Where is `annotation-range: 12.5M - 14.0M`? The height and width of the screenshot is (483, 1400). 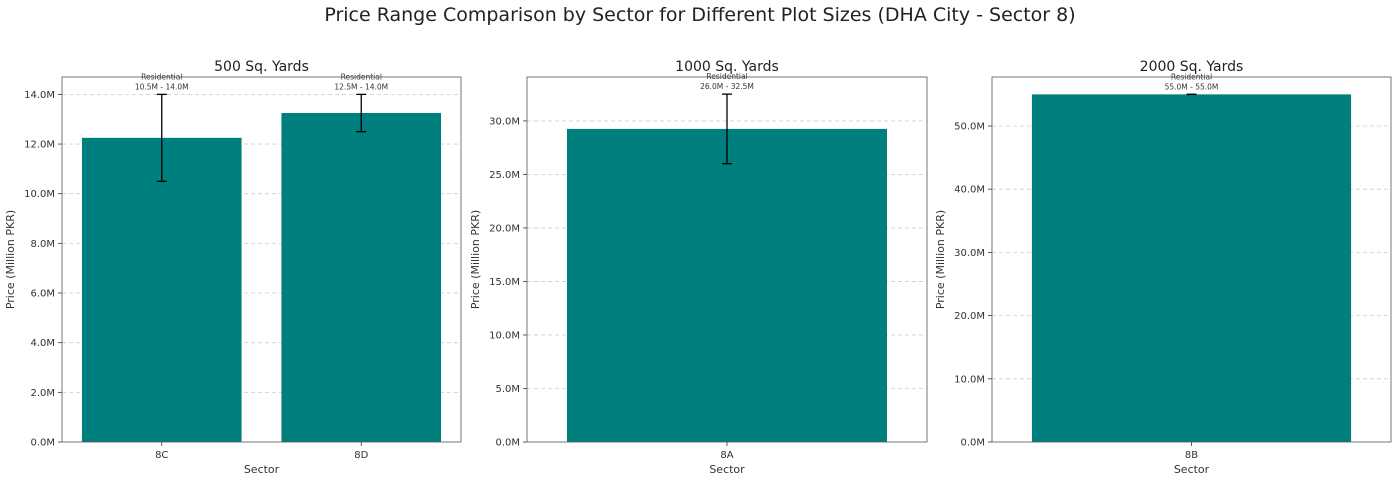
annotation-range: 12.5M - 14.0M is located at coordinates (361, 86).